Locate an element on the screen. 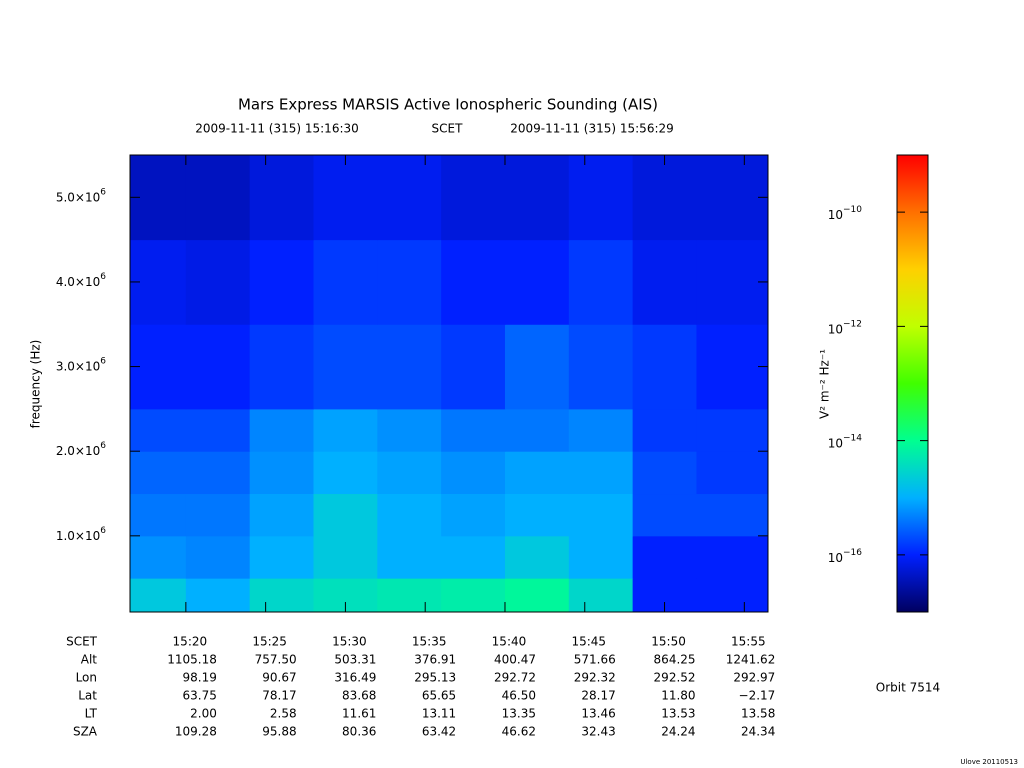  x-tick-label: 15:40 is located at coordinates (509, 642).